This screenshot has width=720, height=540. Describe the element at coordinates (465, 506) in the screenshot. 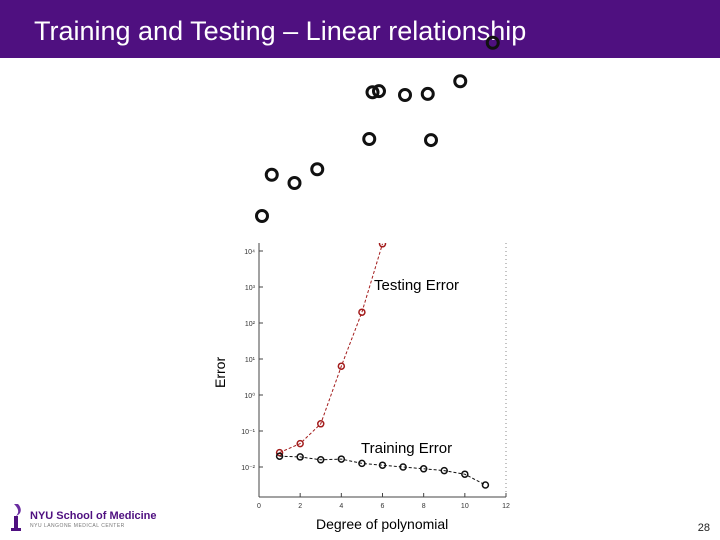

I see `x-tick-label: 10` at that location.